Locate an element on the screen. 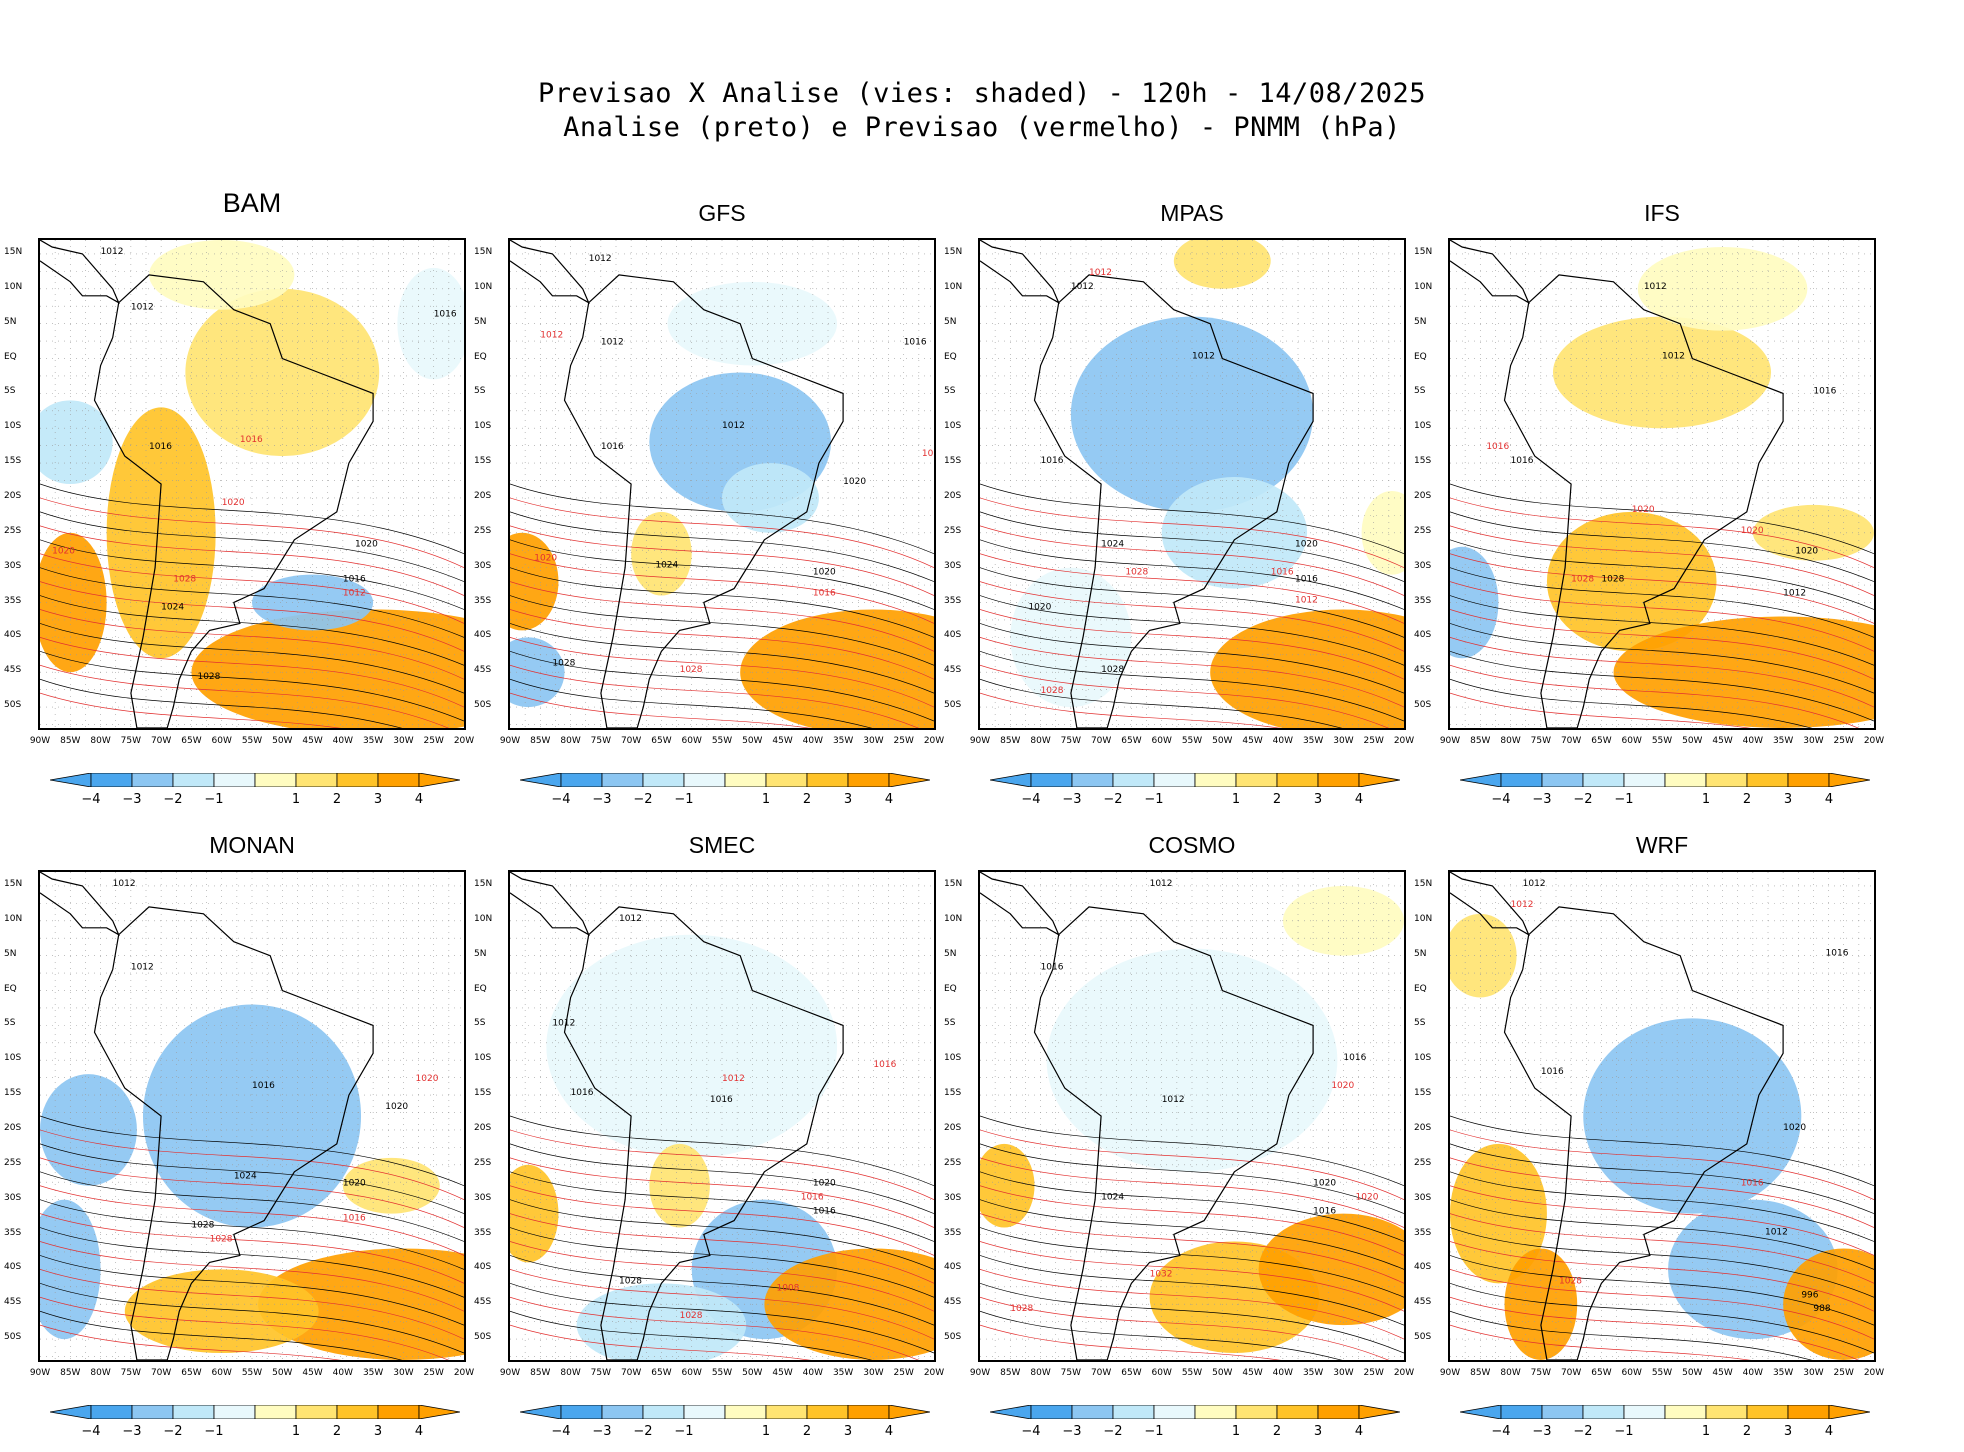  colorbar-label: −4 is located at coordinates (1501, 799).